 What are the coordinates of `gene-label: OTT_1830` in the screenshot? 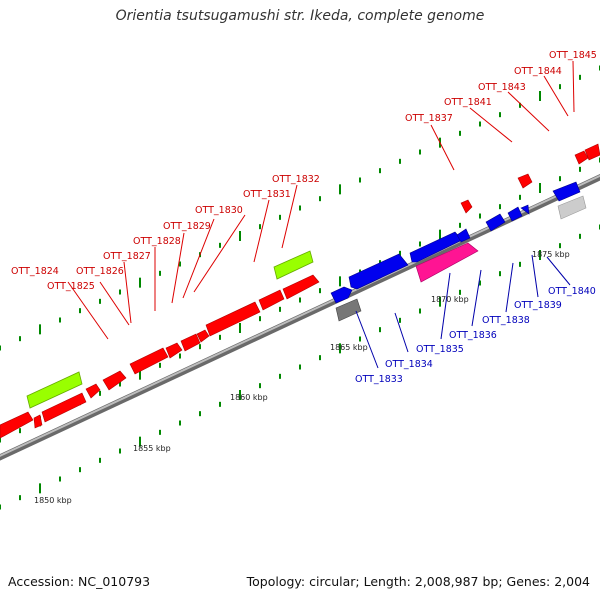 It's located at (219, 210).